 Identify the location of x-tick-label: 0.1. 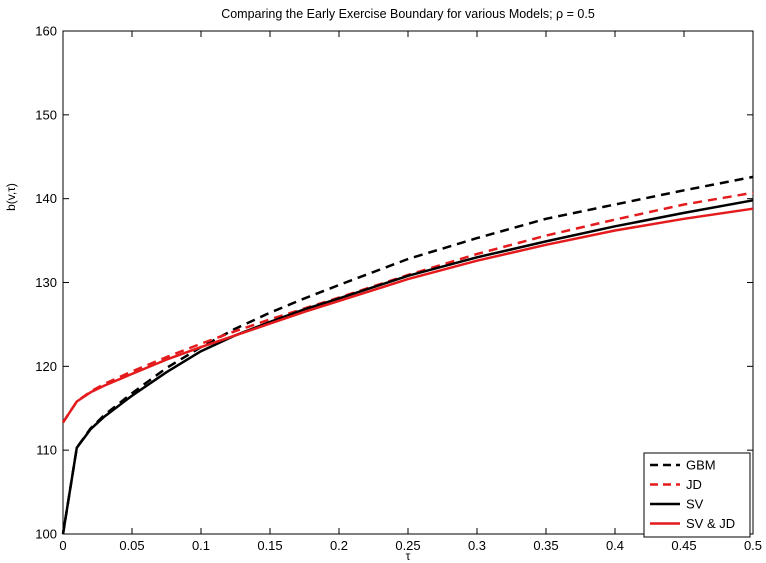
(201, 545).